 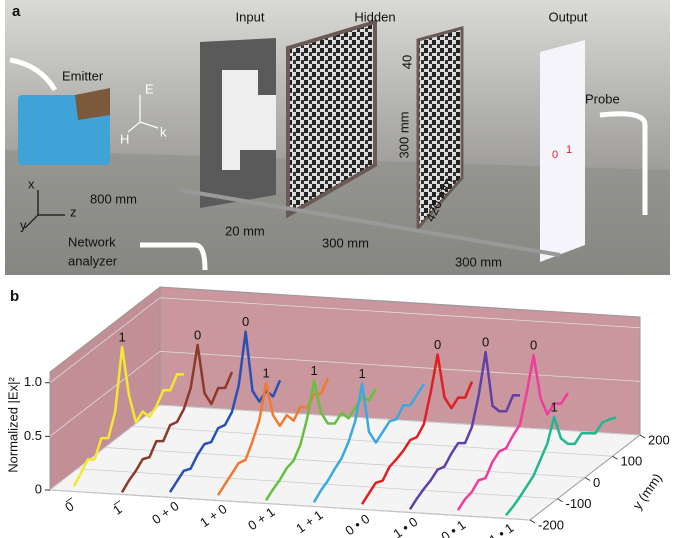 I want to click on network-label: Network, so click(x=92, y=241).